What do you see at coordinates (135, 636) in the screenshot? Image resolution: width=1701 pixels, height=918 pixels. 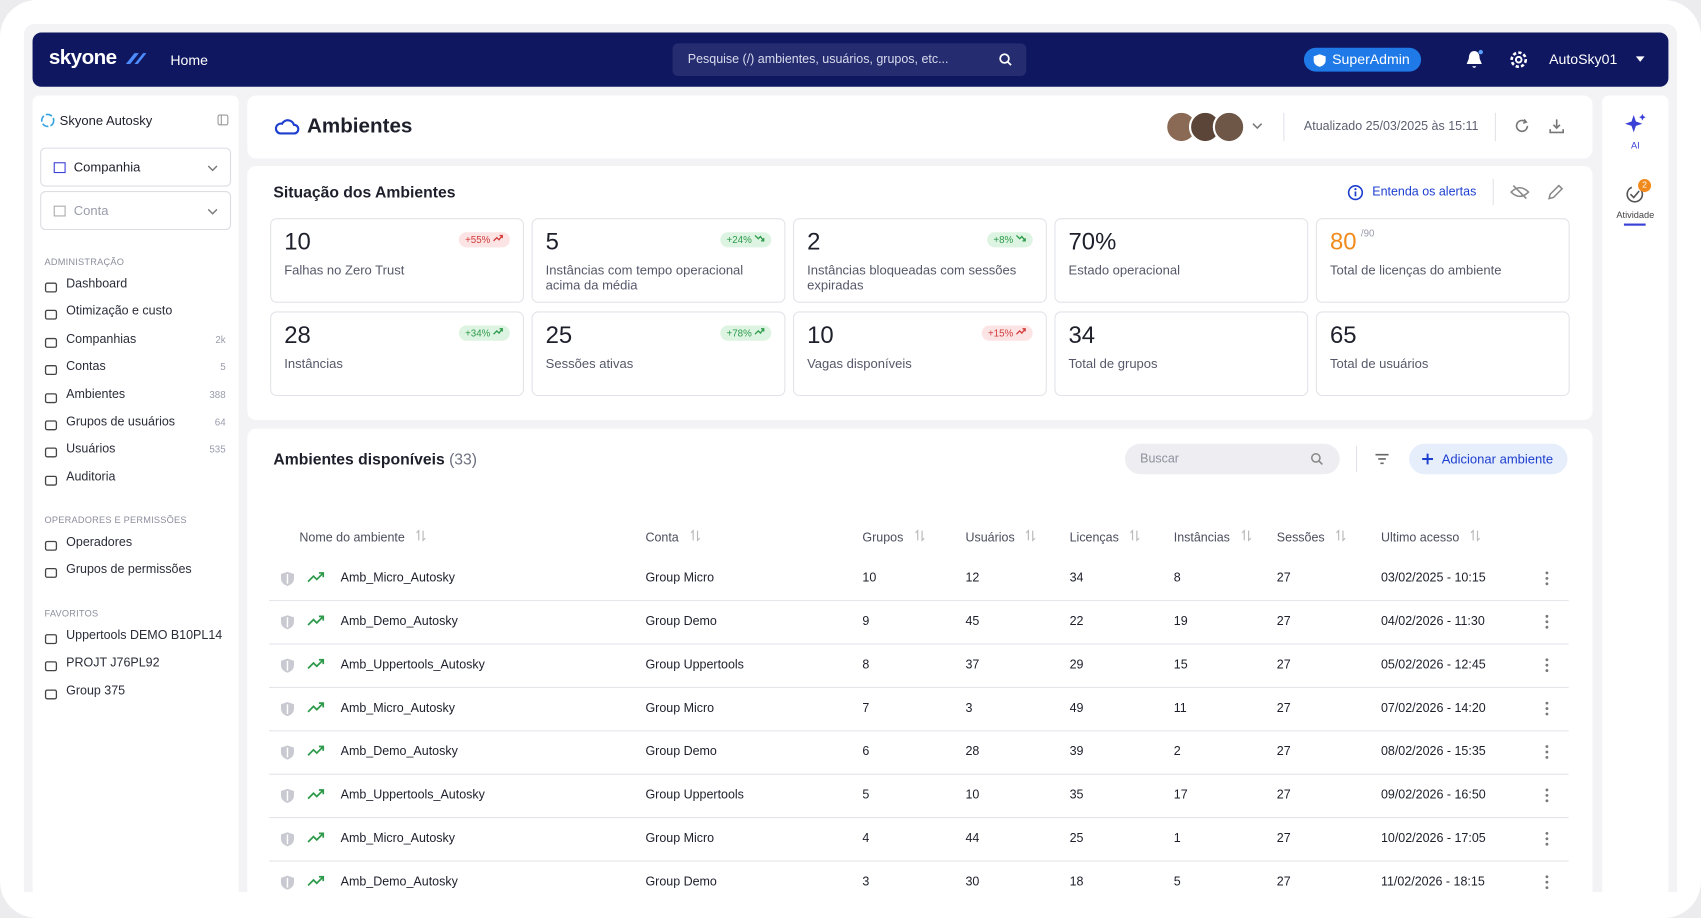 I see `nav-item: Uppertools DEMO B10PL14` at bounding box center [135, 636].